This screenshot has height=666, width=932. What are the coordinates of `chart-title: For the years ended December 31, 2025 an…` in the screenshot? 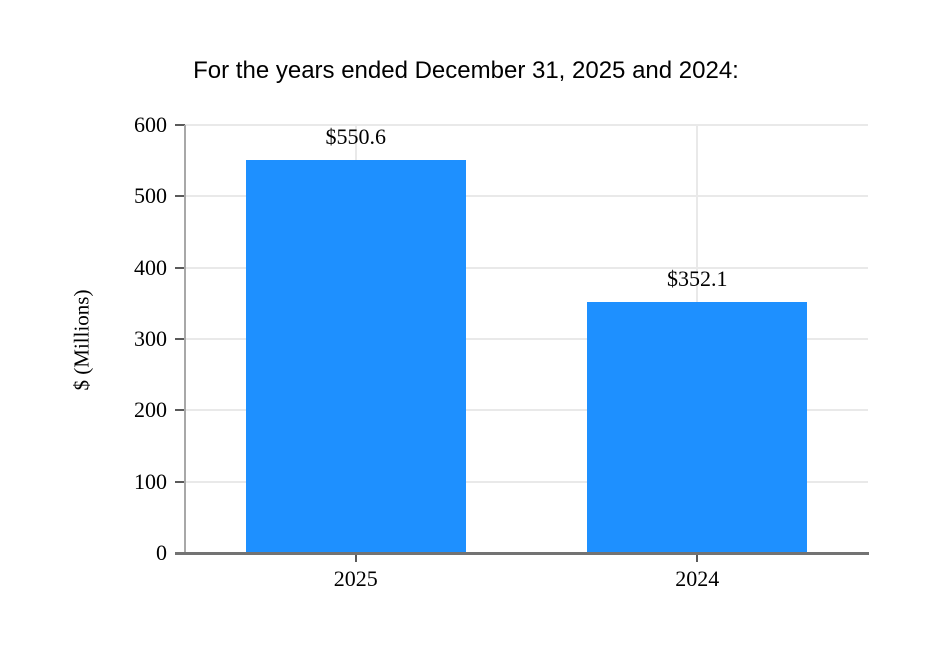 It's located at (466, 70).